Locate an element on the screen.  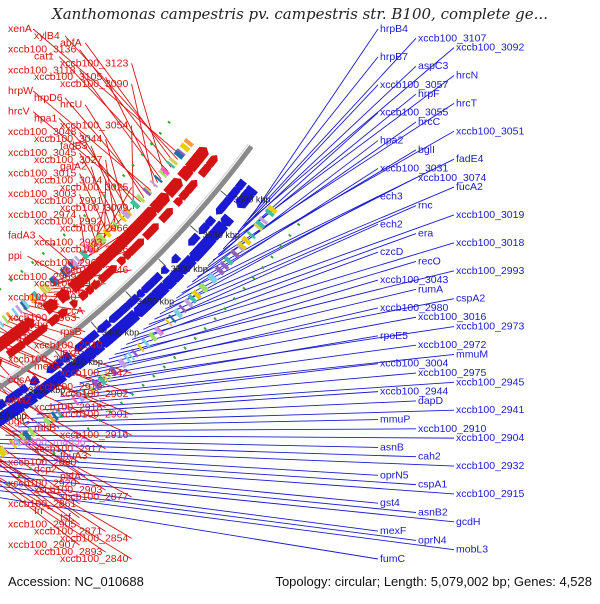
gene-label: xccb100_rna036 is located at coordinates (47, 442).